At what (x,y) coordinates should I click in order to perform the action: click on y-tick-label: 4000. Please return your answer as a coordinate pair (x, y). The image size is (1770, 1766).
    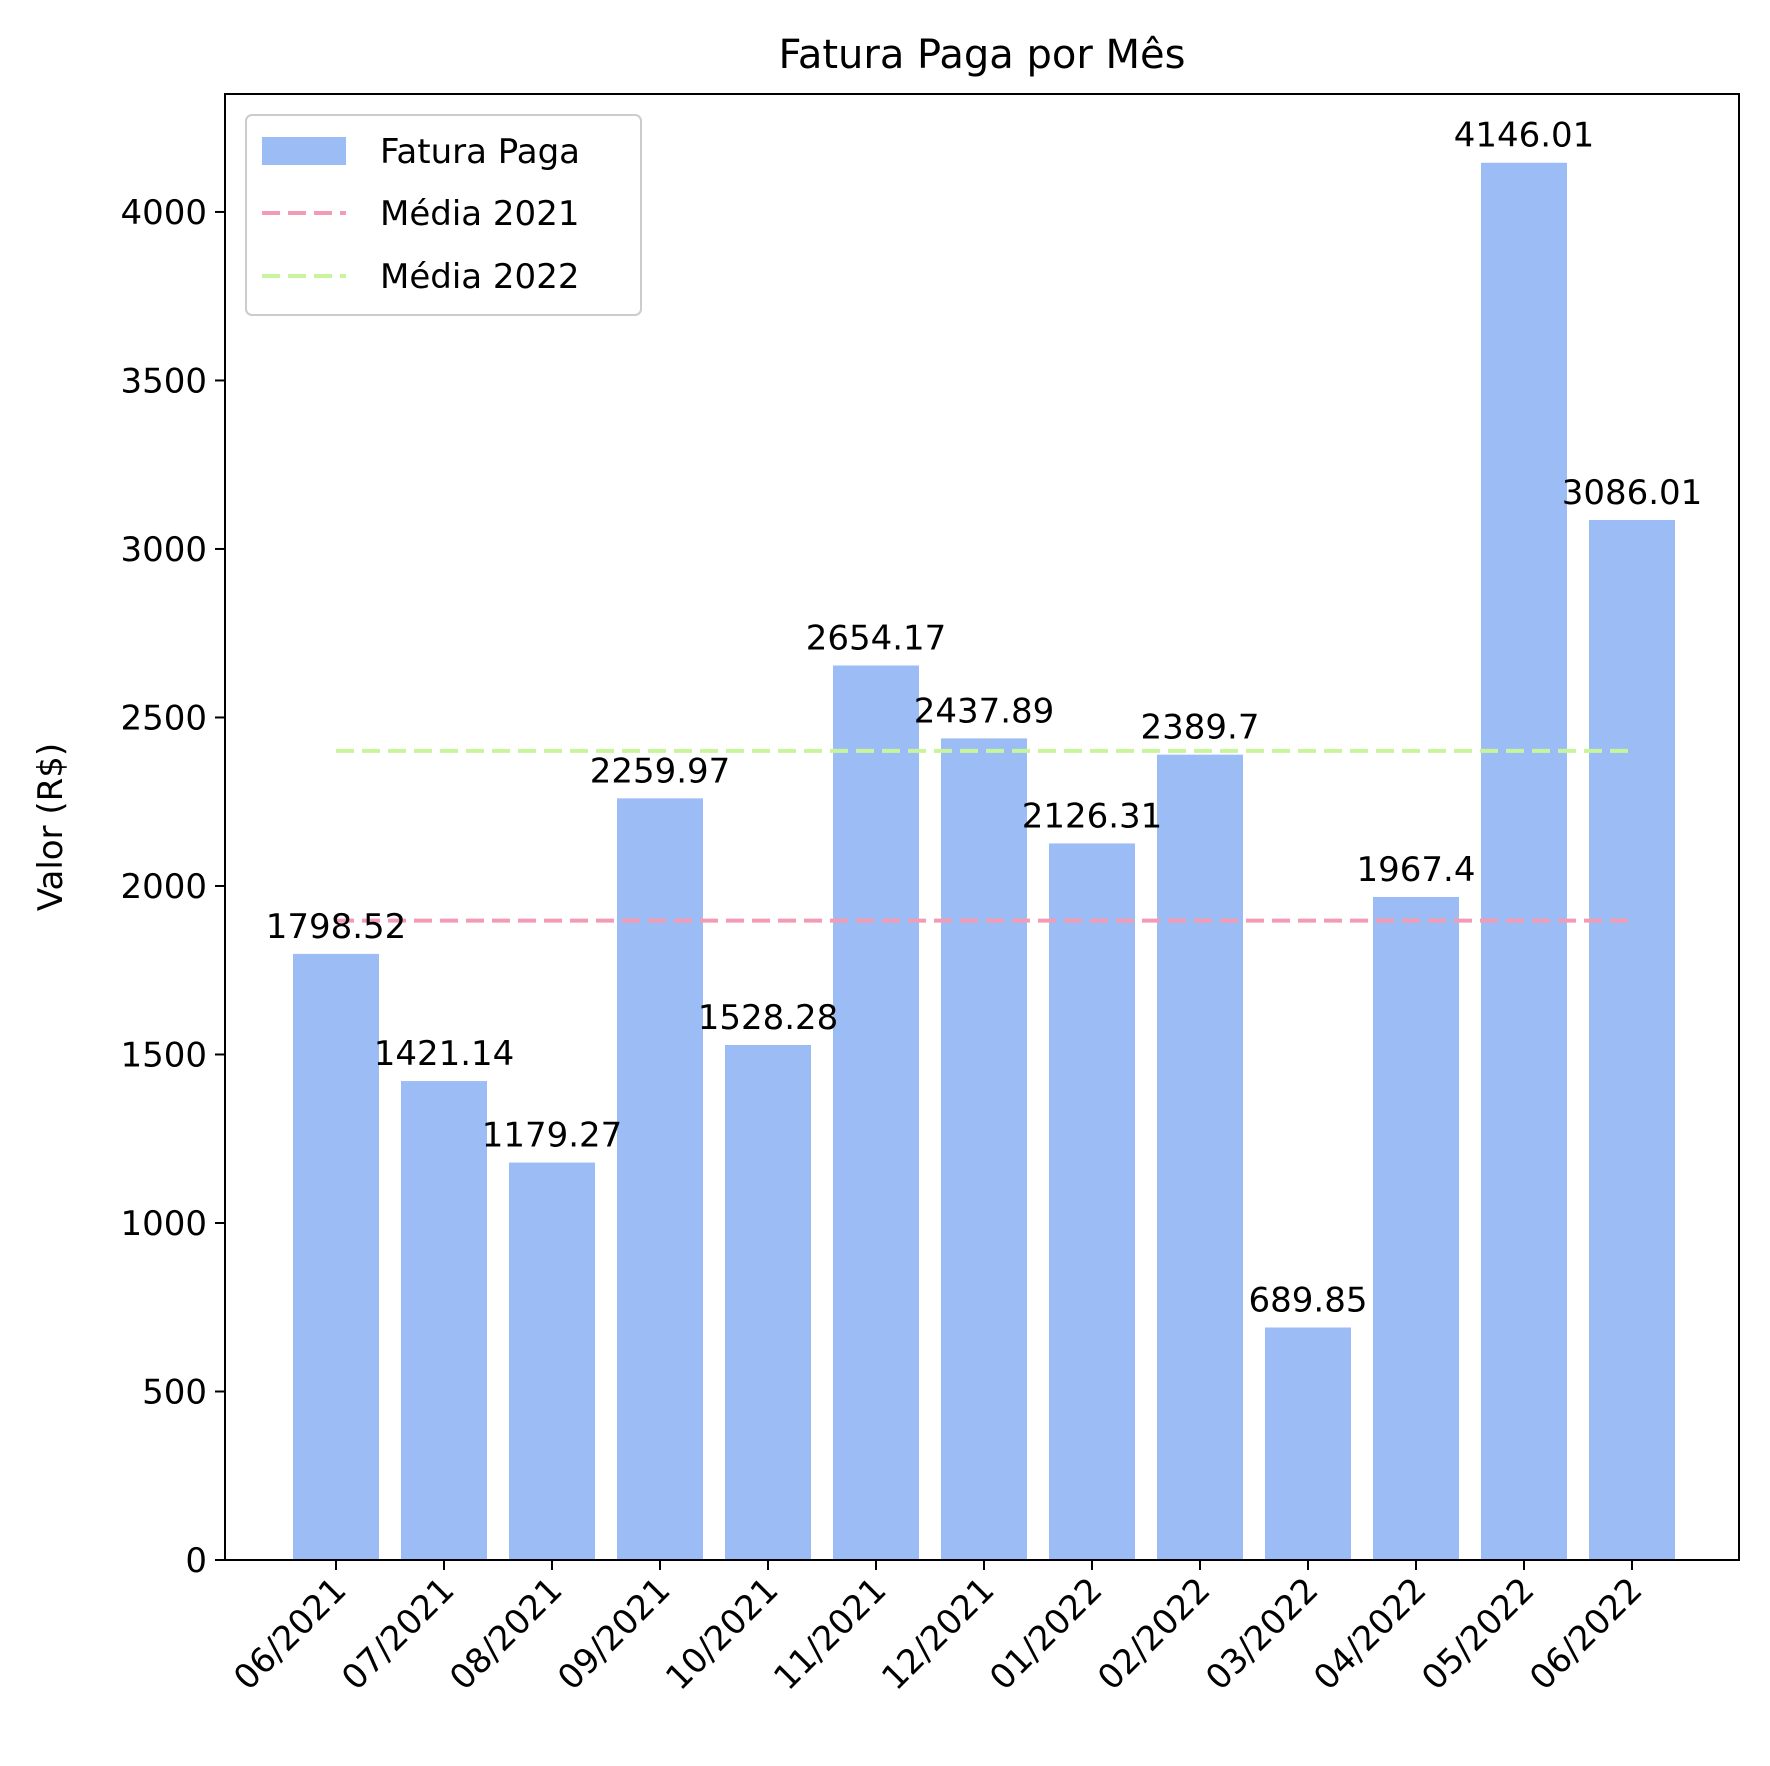
    Looking at the image, I should click on (163, 213).